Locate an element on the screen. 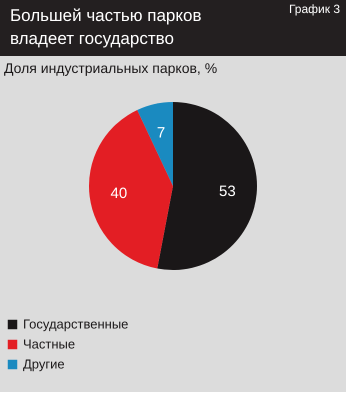  legend-label: Частные is located at coordinates (49, 344).